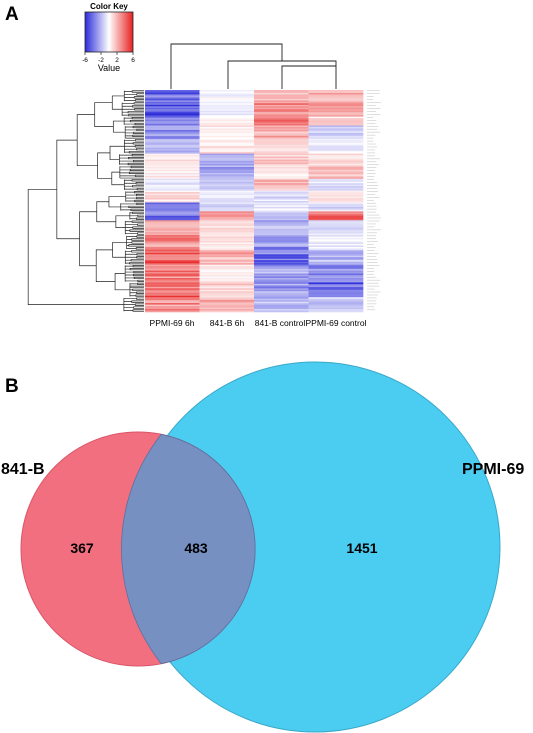 Image resolution: width=533 pixels, height=733 pixels. Describe the element at coordinates (85, 60) in the screenshot. I see `color-key-tick-label: -6` at that location.